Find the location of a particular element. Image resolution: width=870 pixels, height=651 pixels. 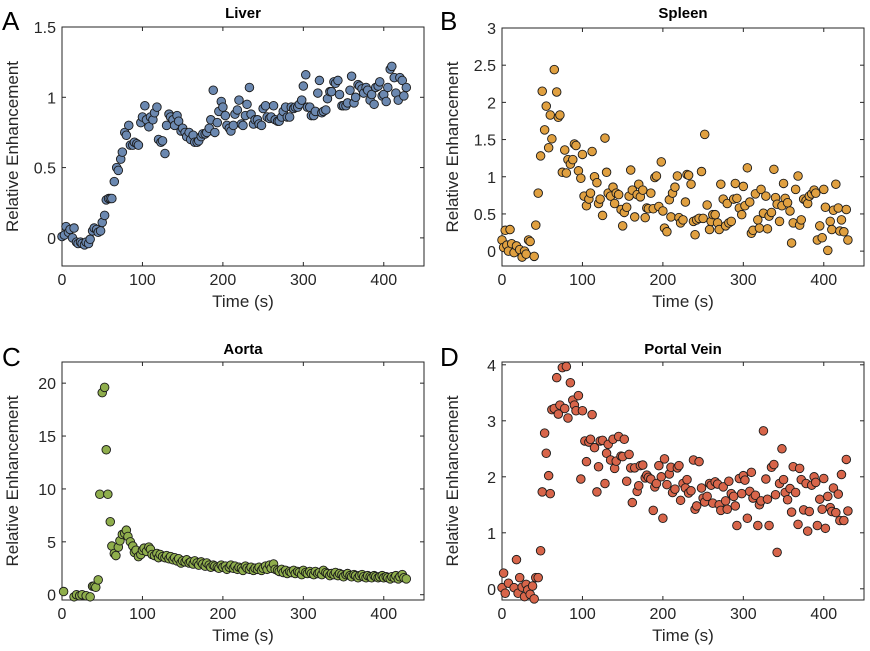

y-axis-label: Relative Enhancement is located at coordinates (452, 146).